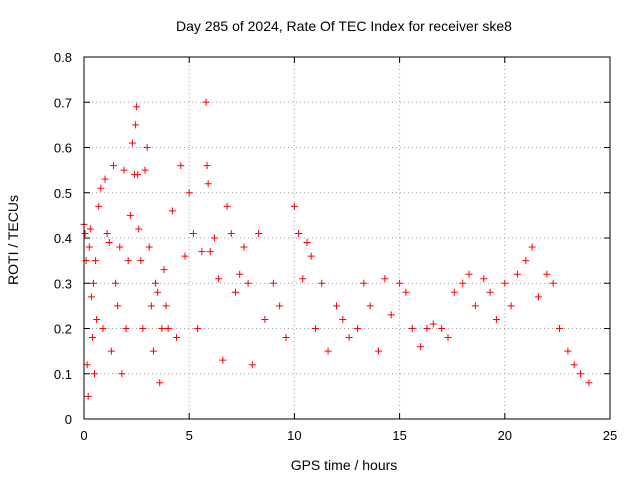  Describe the element at coordinates (505, 435) in the screenshot. I see `x-tick-label: 20` at that location.